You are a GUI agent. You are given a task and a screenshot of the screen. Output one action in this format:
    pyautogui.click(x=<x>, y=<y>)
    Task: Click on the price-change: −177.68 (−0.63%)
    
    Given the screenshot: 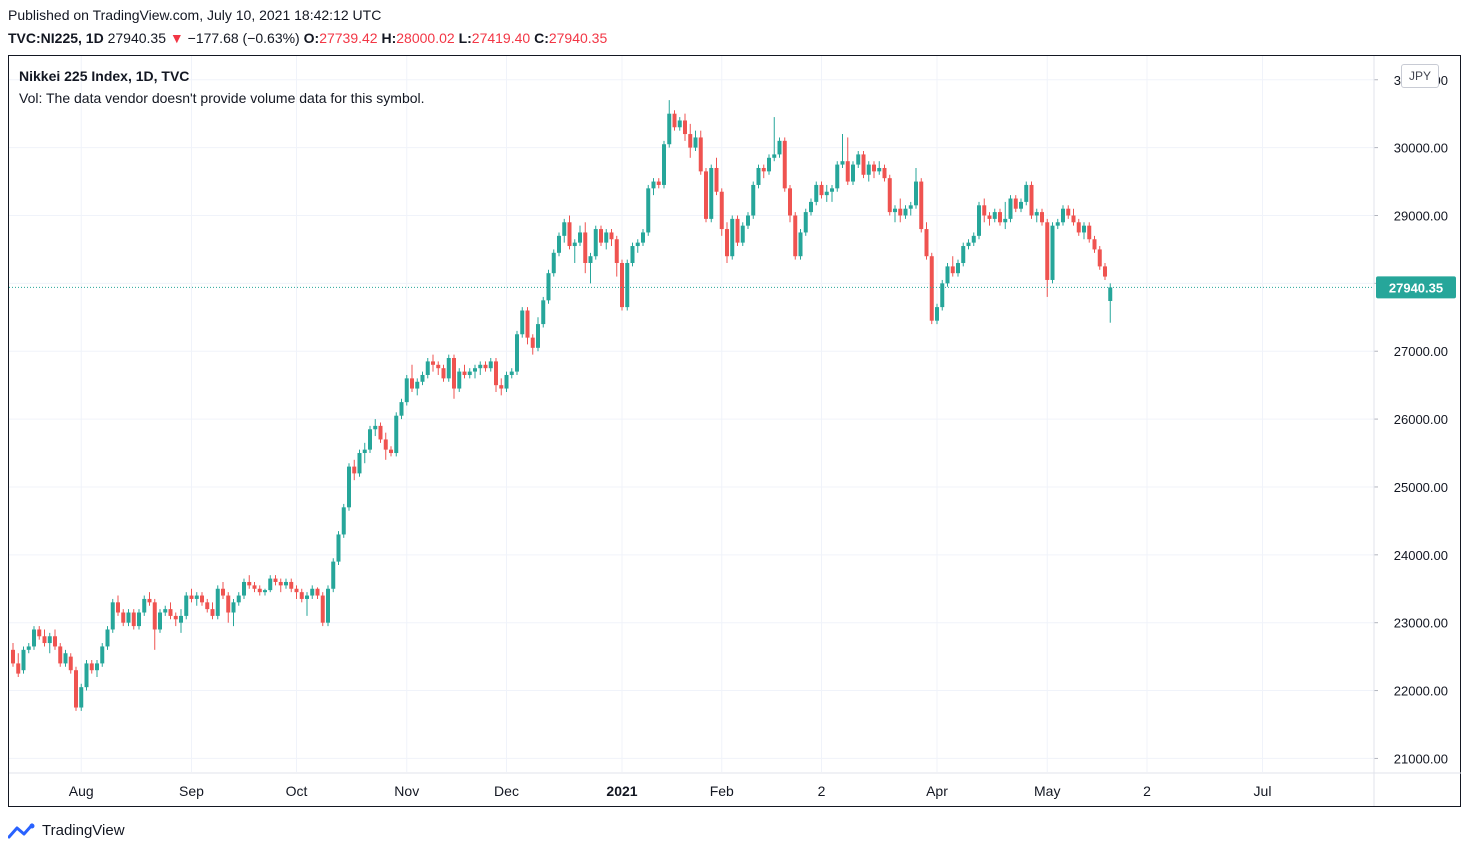 What is the action you would take?
    pyautogui.click(x=243, y=38)
    